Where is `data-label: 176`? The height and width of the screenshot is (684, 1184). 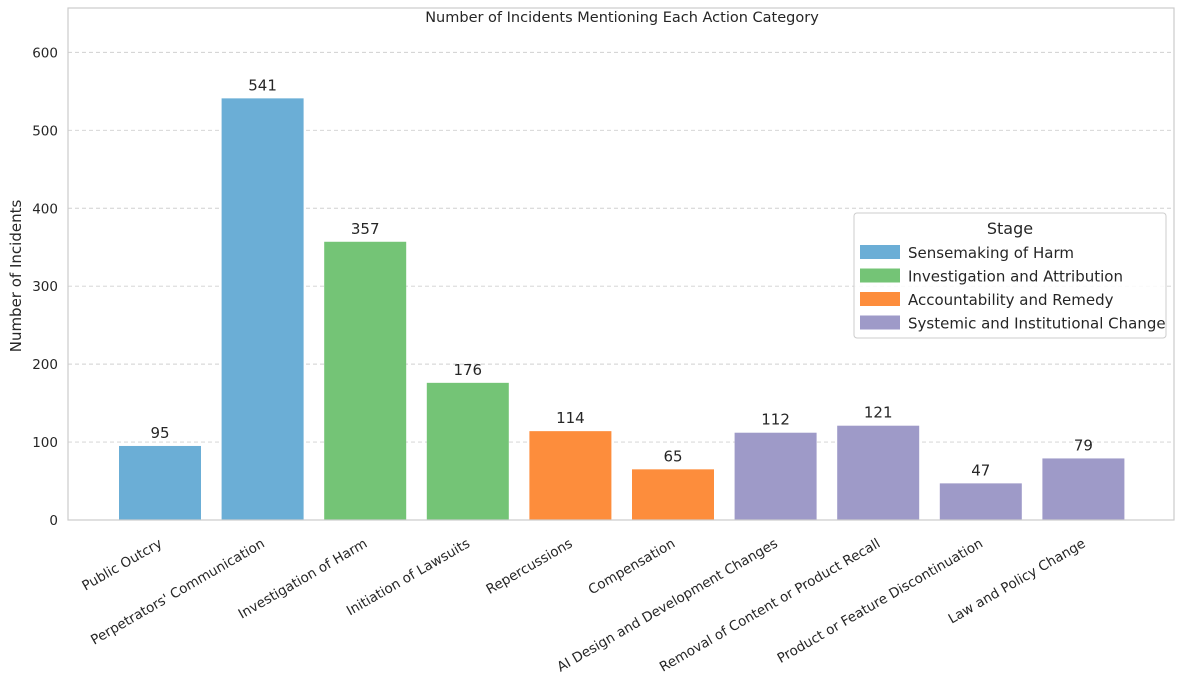 data-label: 176 is located at coordinates (467, 370).